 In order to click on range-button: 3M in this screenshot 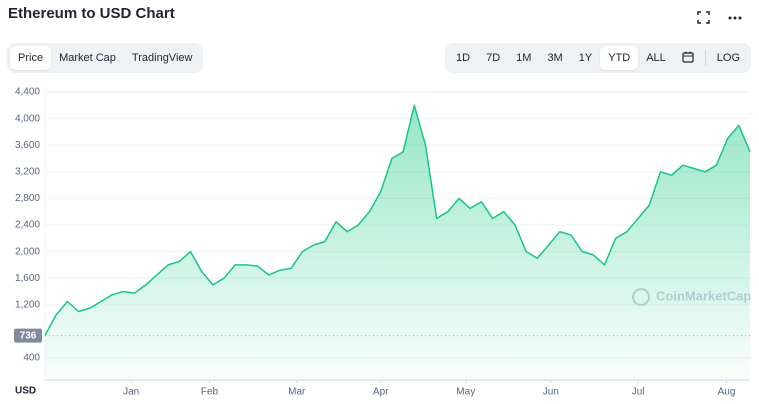, I will do `click(555, 58)`.